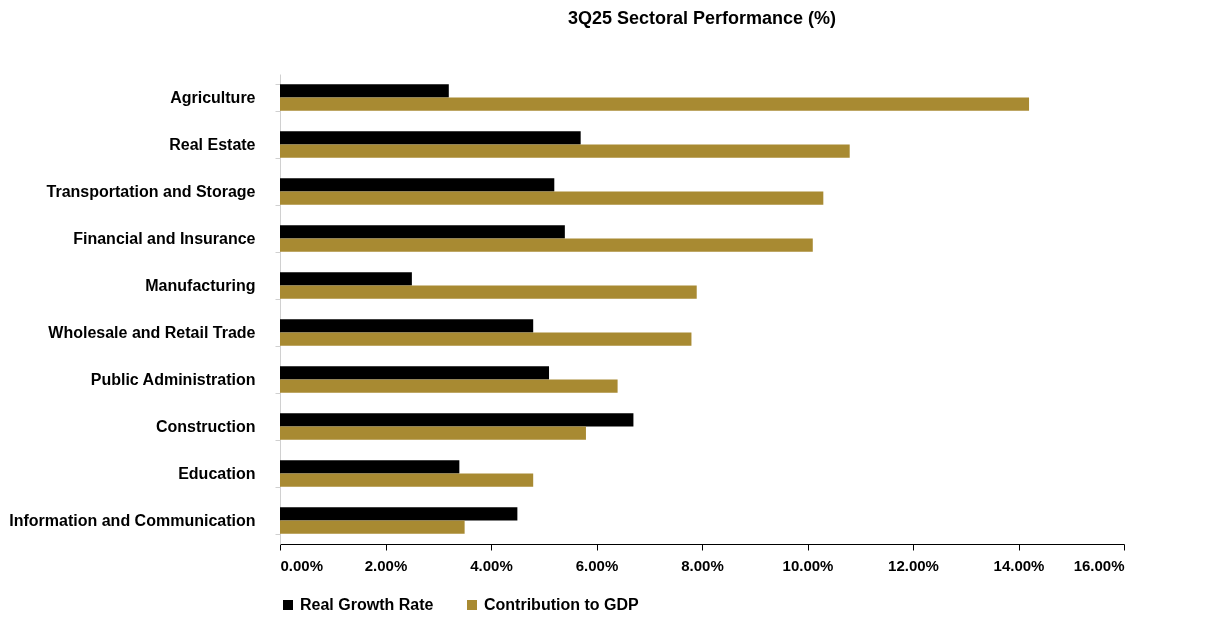  Describe the element at coordinates (173, 379) in the screenshot. I see `y-tick-label: Public Administration` at that location.